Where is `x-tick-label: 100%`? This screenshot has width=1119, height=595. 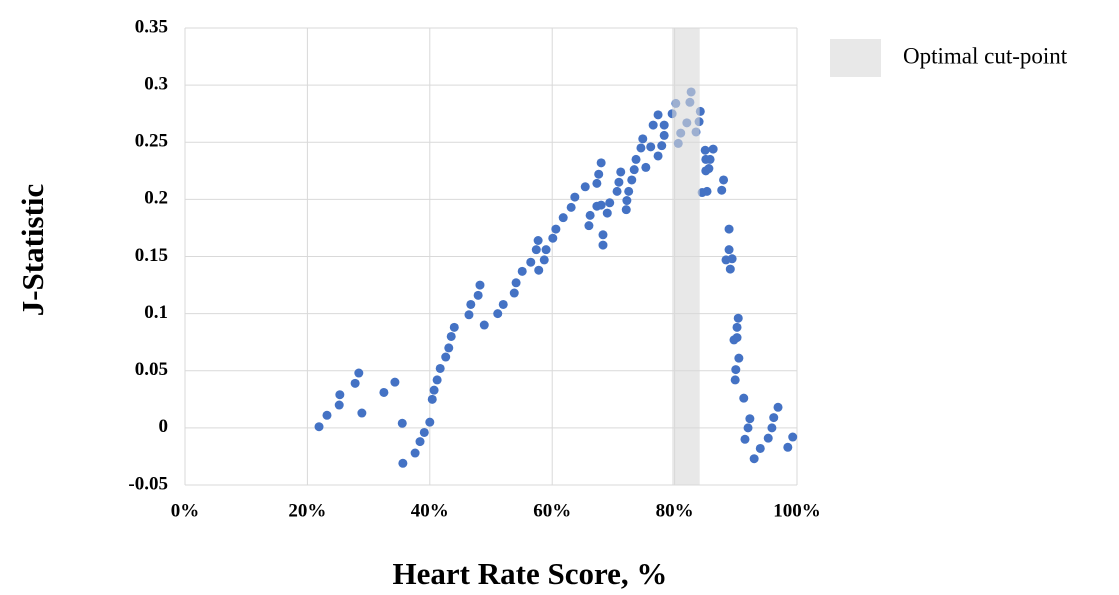 x-tick-label: 100% is located at coordinates (797, 510).